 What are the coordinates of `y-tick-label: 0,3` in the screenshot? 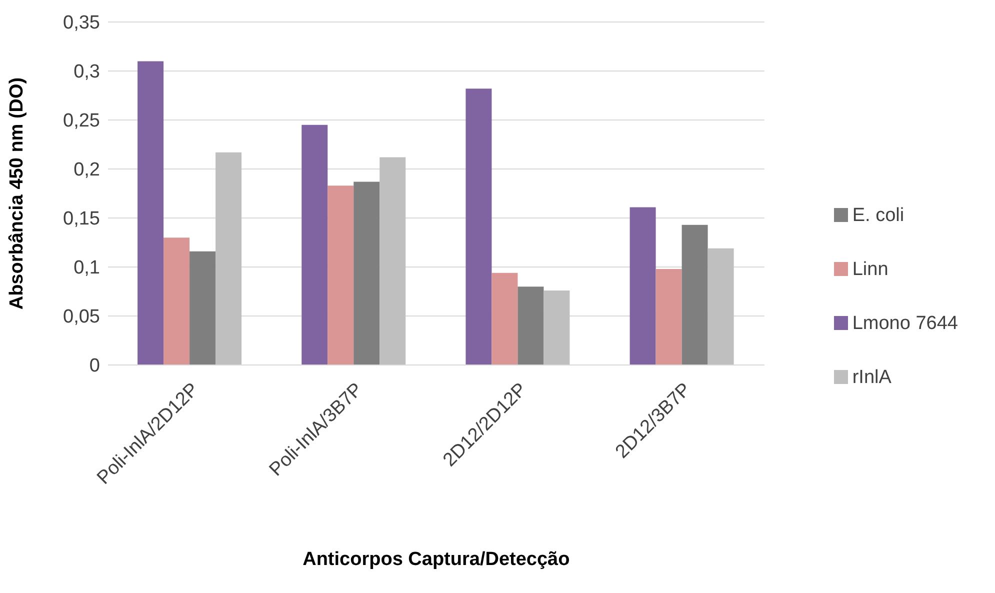 It's located at (87, 72).